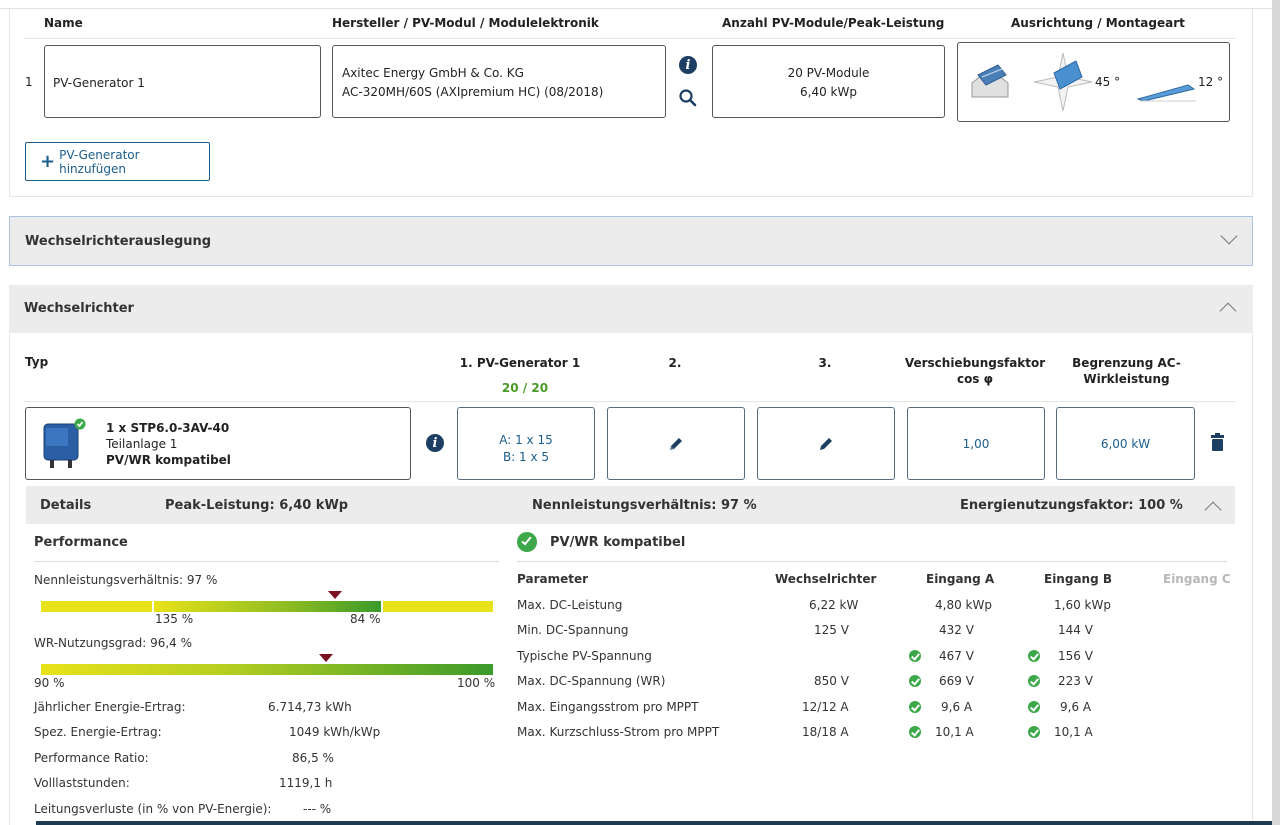  Describe the element at coordinates (1229, 236) in the screenshot. I see `chevron-down-icon` at that location.